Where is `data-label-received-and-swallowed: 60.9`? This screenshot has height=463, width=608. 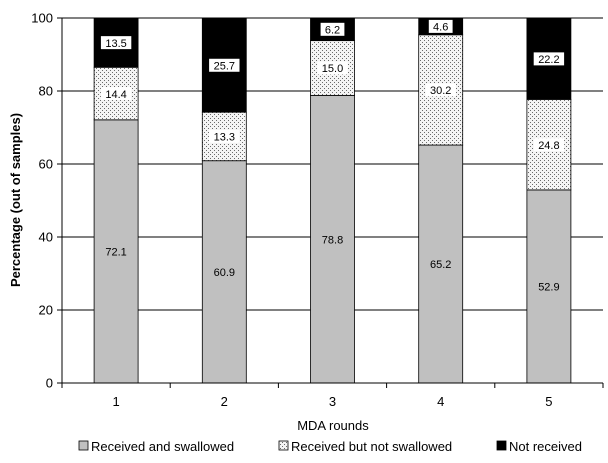 data-label-received-and-swallowed: 60.9 is located at coordinates (224, 273).